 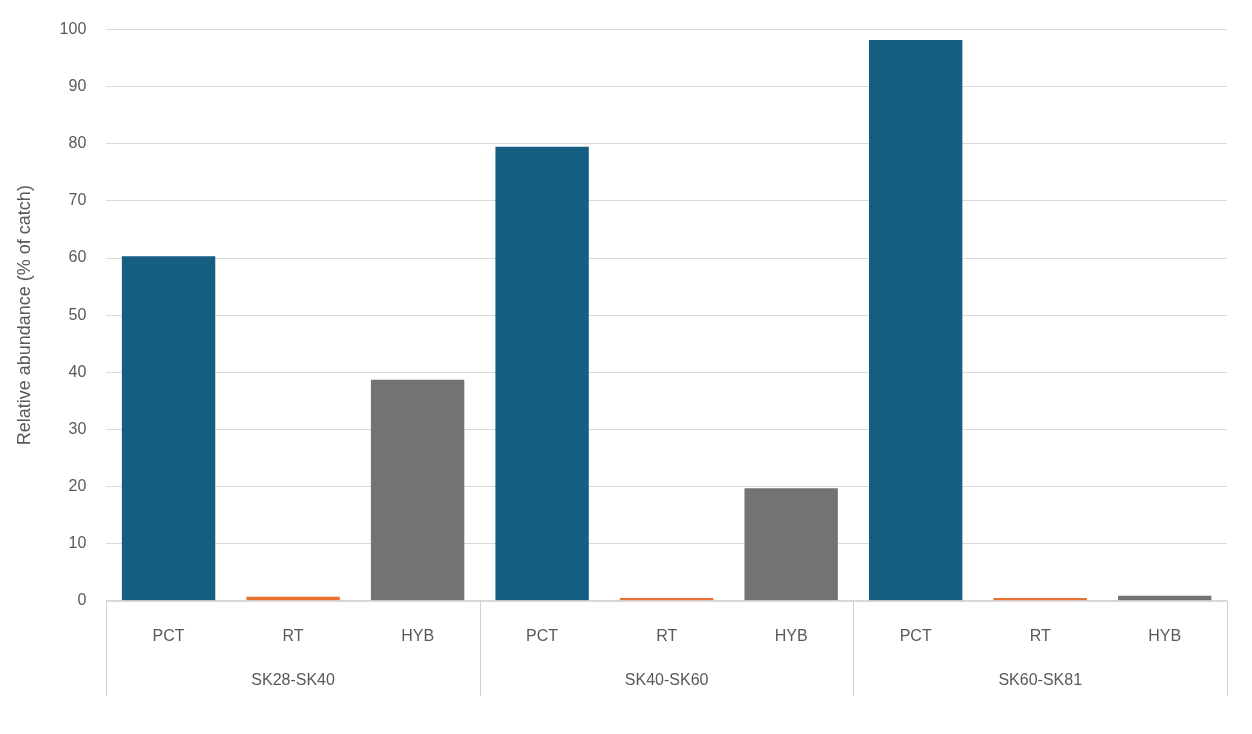 What do you see at coordinates (77, 485) in the screenshot?
I see `y-tick-label: 20` at bounding box center [77, 485].